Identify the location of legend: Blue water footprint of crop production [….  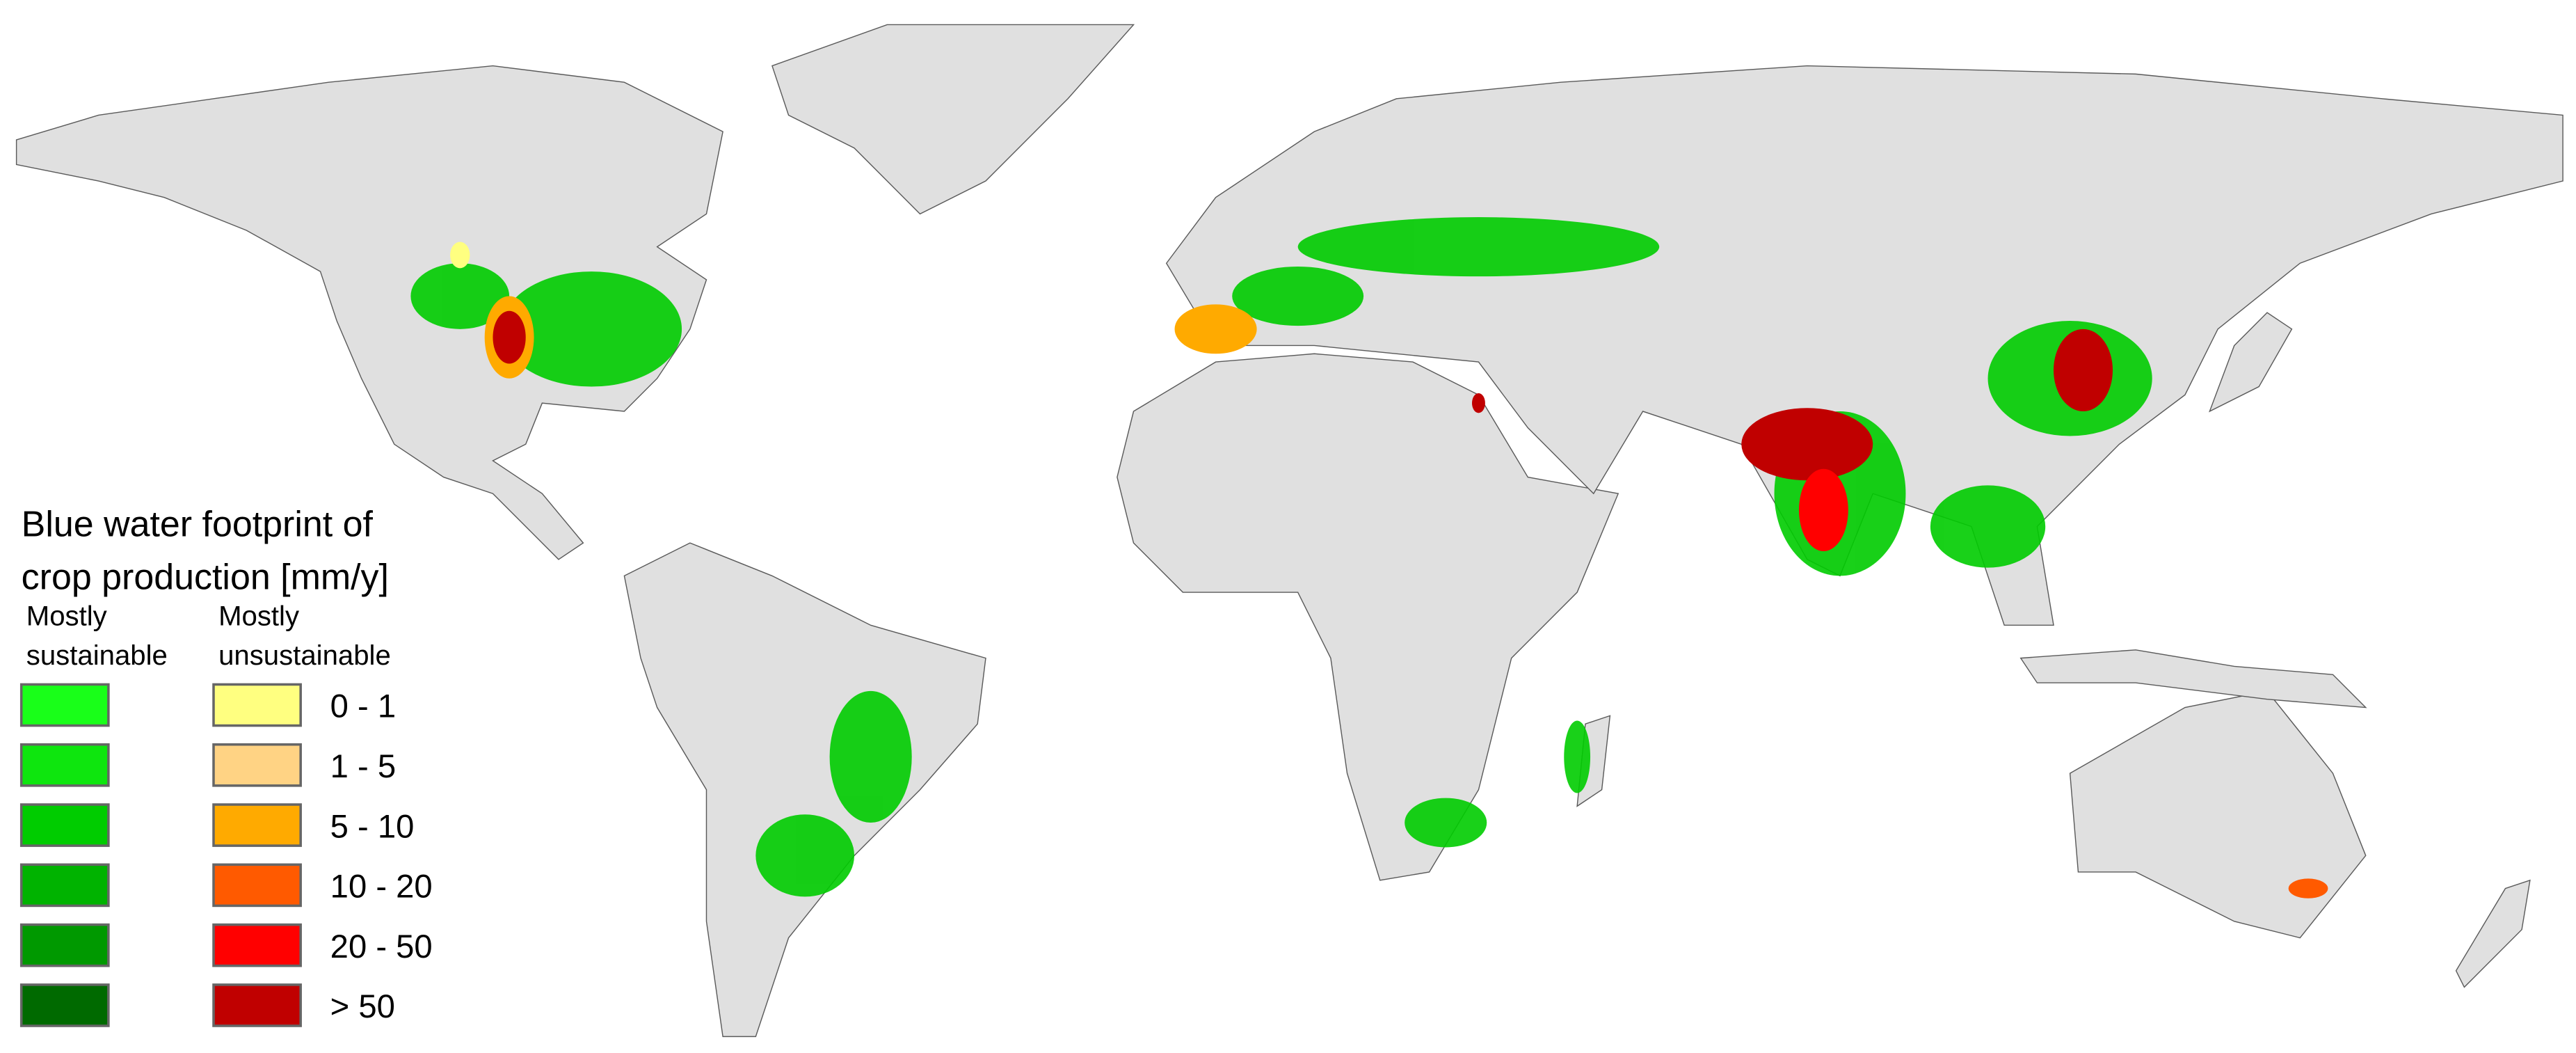
(226, 766).